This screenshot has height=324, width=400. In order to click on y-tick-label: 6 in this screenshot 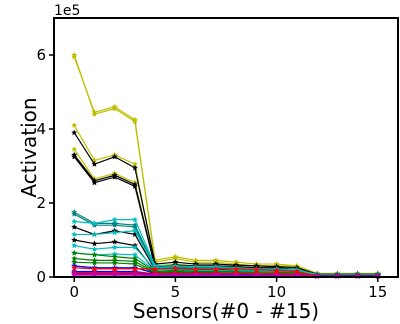, I will do `click(41, 55)`.